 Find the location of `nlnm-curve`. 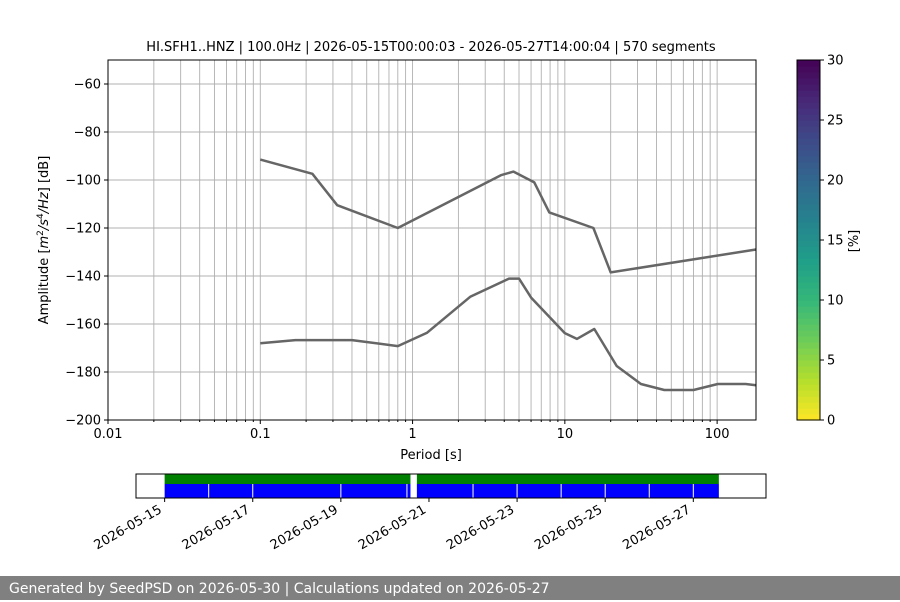

nlnm-curve is located at coordinates (508, 334).